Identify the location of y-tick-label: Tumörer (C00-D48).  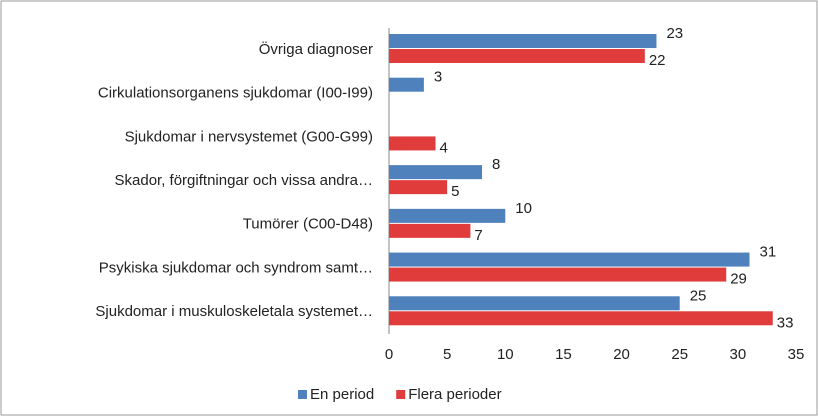
(308, 224).